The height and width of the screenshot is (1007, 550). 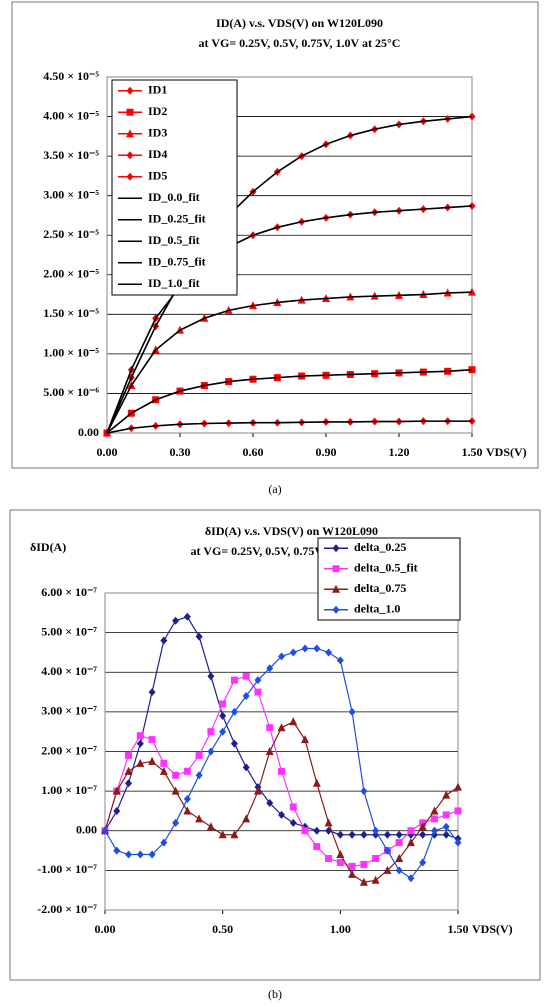 What do you see at coordinates (157, 176) in the screenshot?
I see `legend-label: ID5` at bounding box center [157, 176].